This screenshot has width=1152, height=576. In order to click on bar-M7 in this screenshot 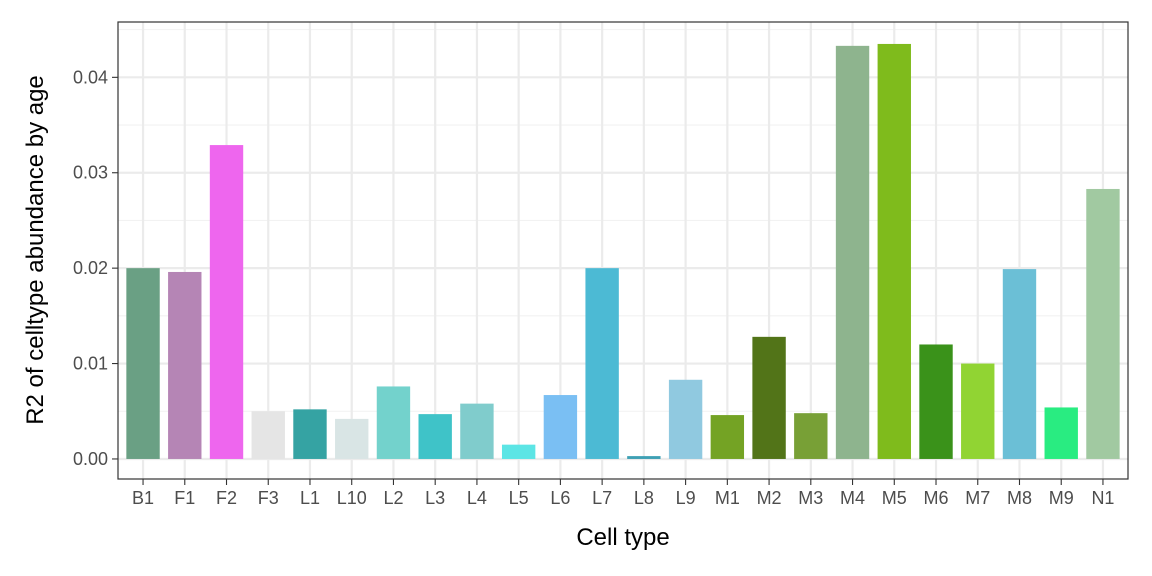, I will do `click(978, 411)`.